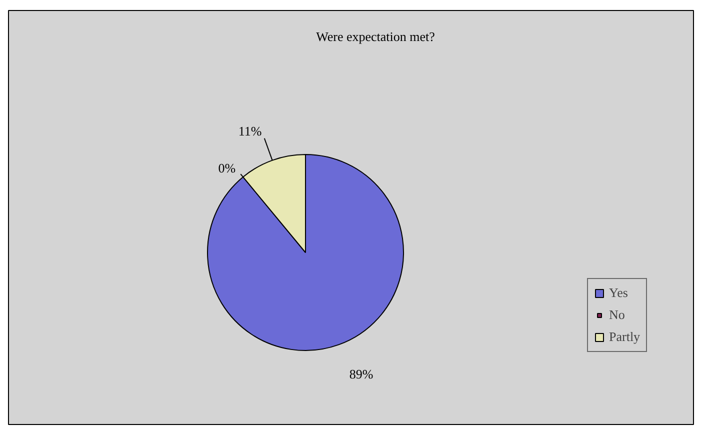  I want to click on legend-label: Partly, so click(624, 337).